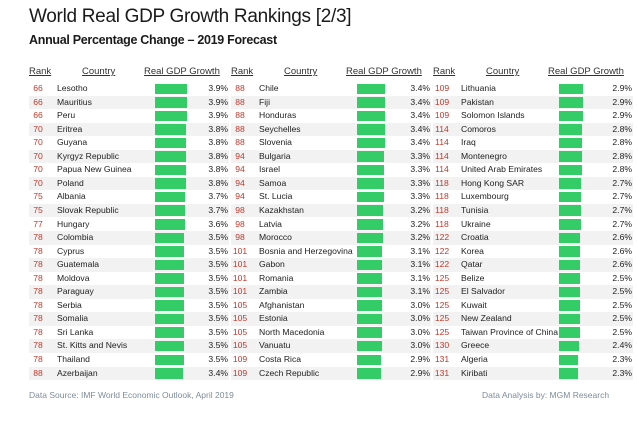 The image size is (638, 426). Describe the element at coordinates (420, 359) in the screenshot. I see `growth-value: 2.9%` at that location.